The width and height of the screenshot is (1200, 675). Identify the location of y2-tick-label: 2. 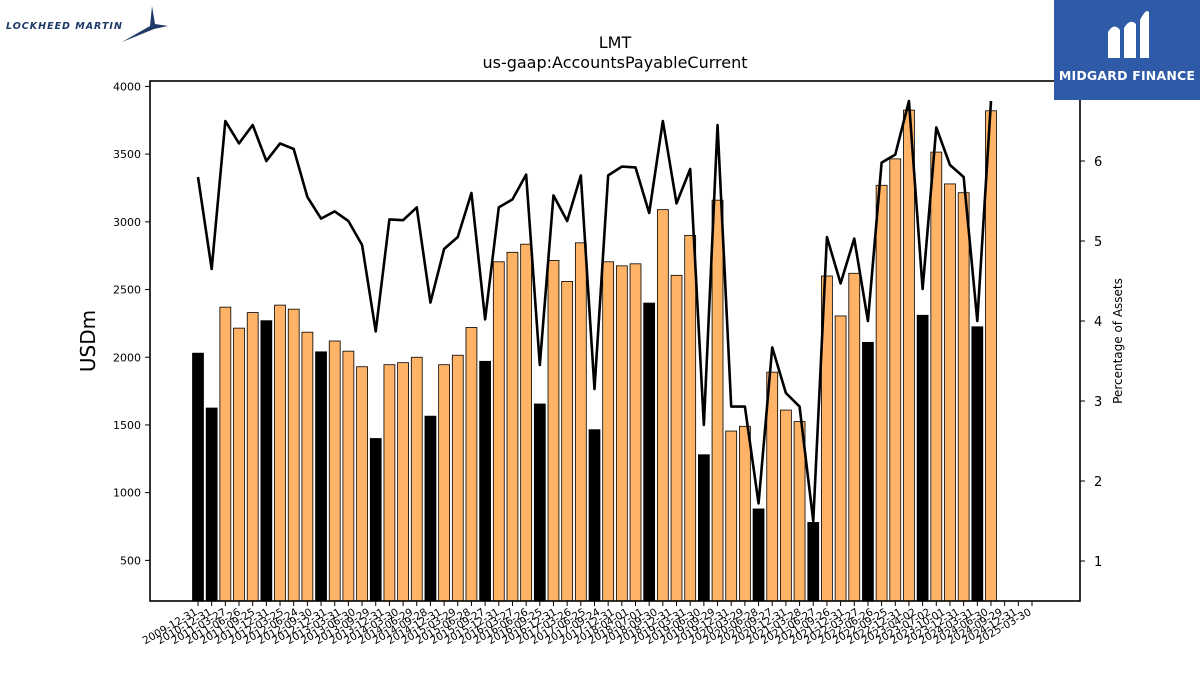
(1098, 482).